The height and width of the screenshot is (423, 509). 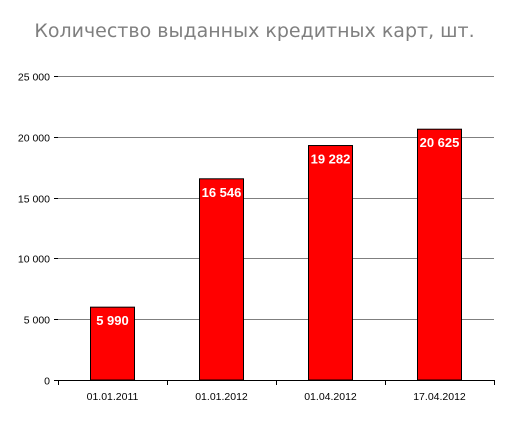 What do you see at coordinates (112, 320) in the screenshot?
I see `data-label: 5 990` at bounding box center [112, 320].